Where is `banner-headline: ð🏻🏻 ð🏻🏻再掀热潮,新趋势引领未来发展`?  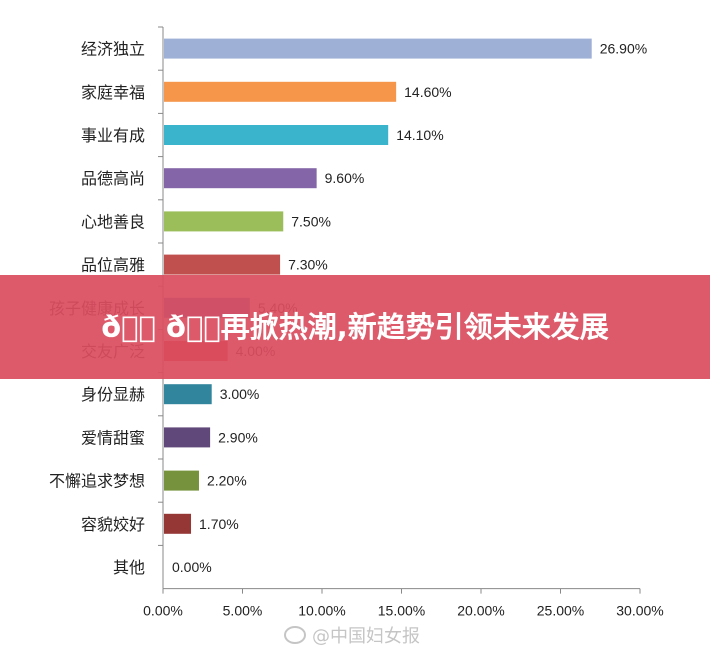
banner-headline: ð🏻🏻 ð🏻🏻再掀热潮,新趋势引领未来发展 is located at coordinates (355, 327).